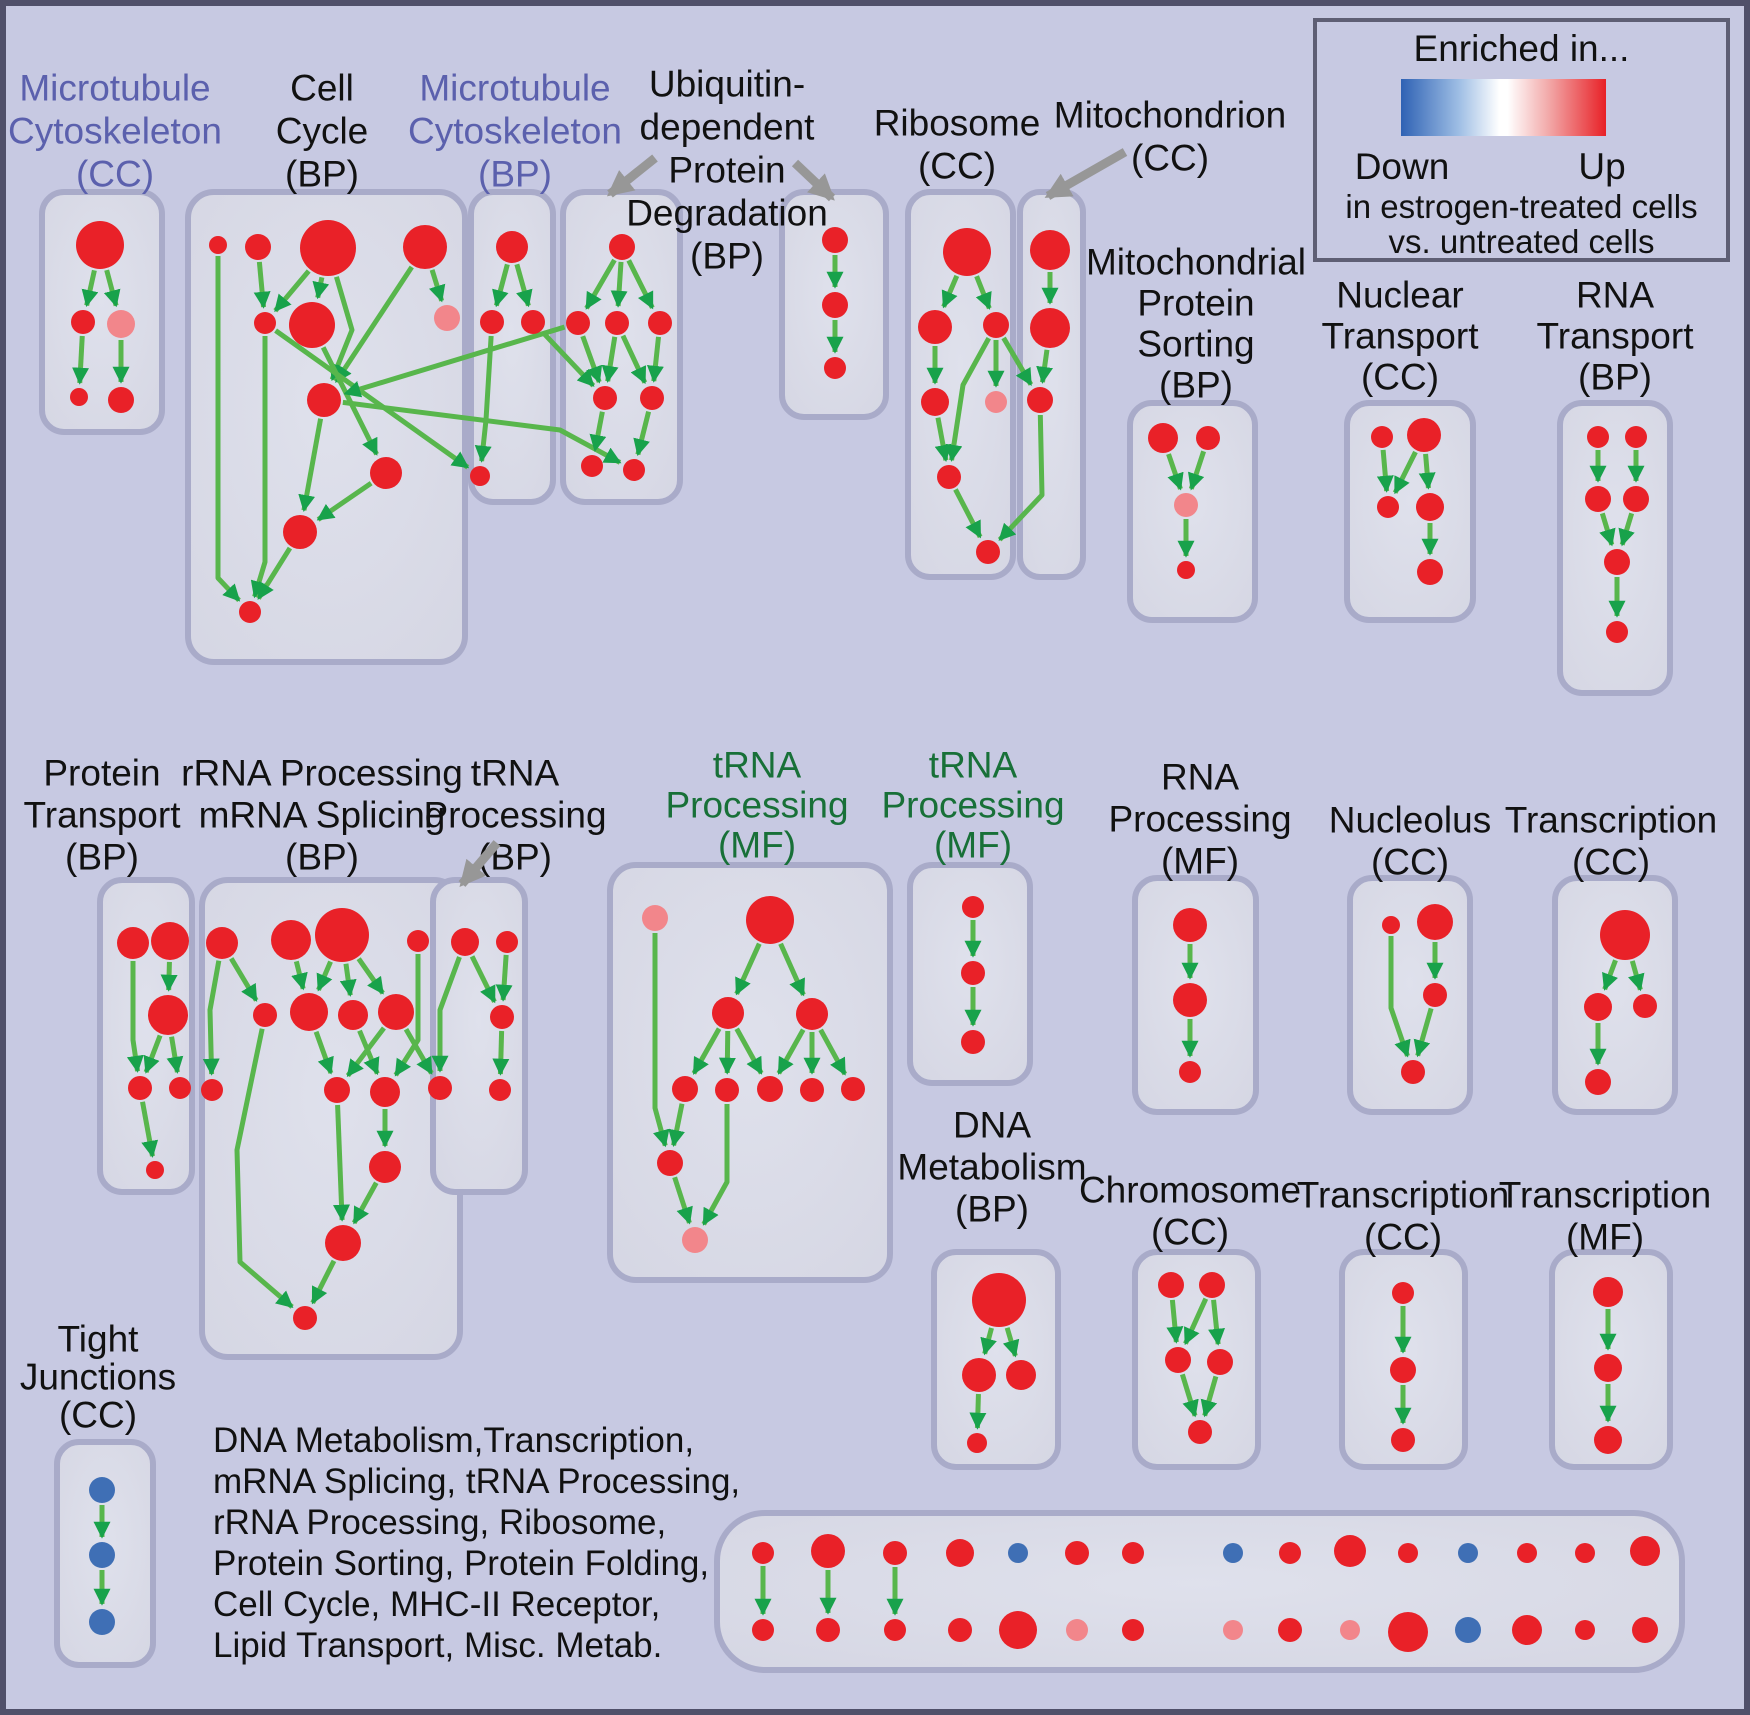 This screenshot has height=1715, width=1750. Describe the element at coordinates (1611, 862) in the screenshot. I see `cluster-label-transcription-cc-mid: (CC)` at that location.